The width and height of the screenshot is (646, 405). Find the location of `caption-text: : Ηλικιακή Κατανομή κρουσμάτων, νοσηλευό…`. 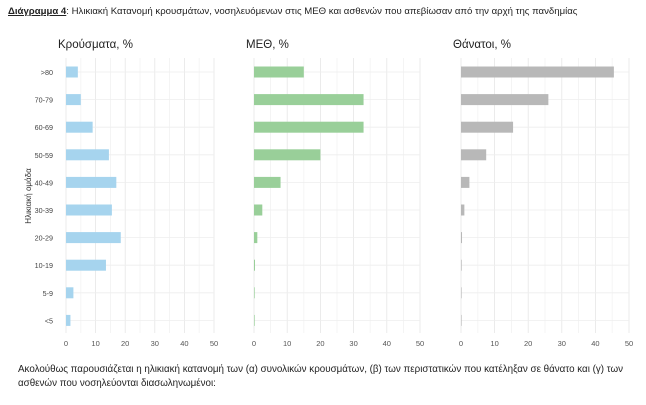

caption-text: : Ηλικιακή Κατανομή κρουσμάτων, νοσηλευό… is located at coordinates (322, 11).